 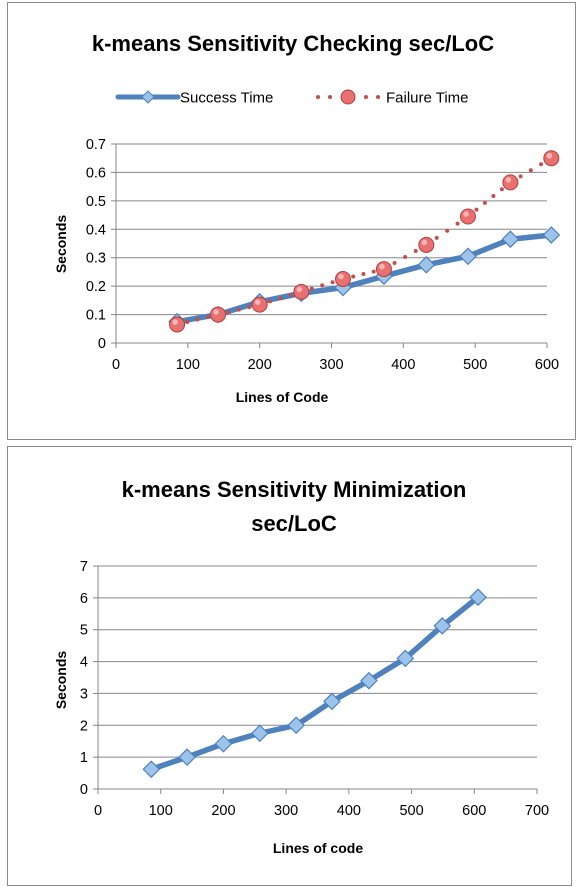 What do you see at coordinates (84, 663) in the screenshot?
I see `y-tick-label: 4` at bounding box center [84, 663].